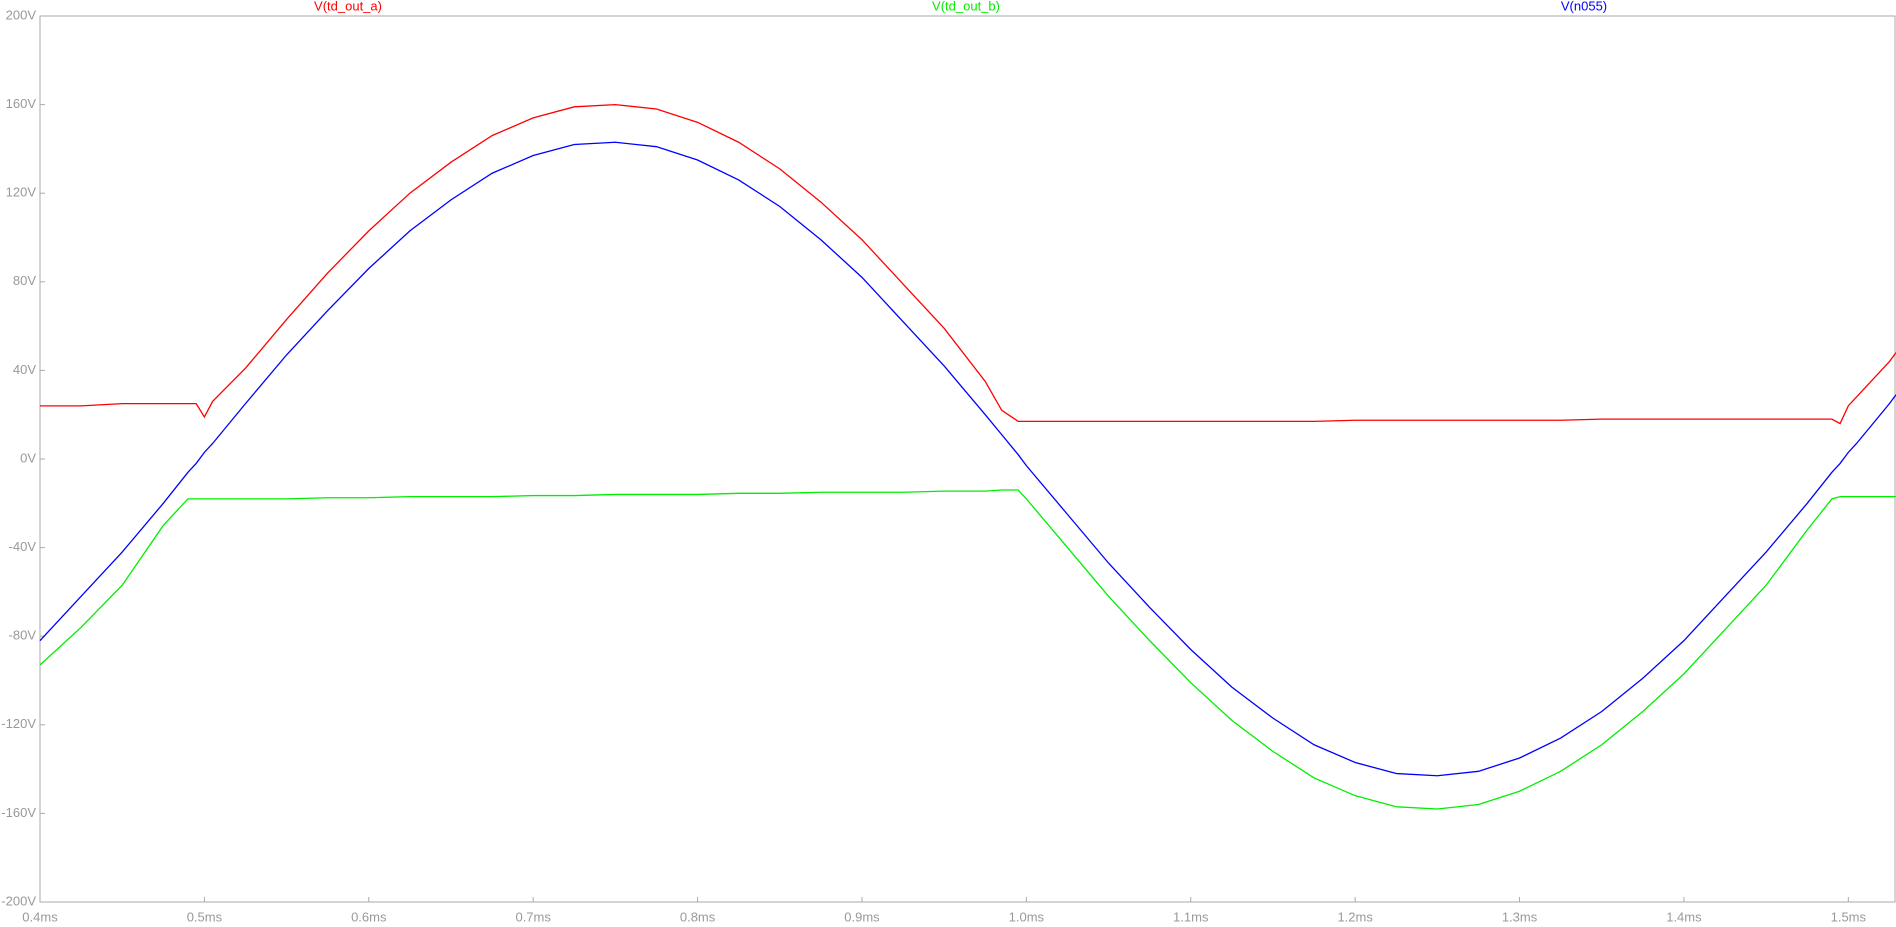 The image size is (1896, 927). Describe the element at coordinates (24, 369) in the screenshot. I see `y-tick-label: 40V` at that location.